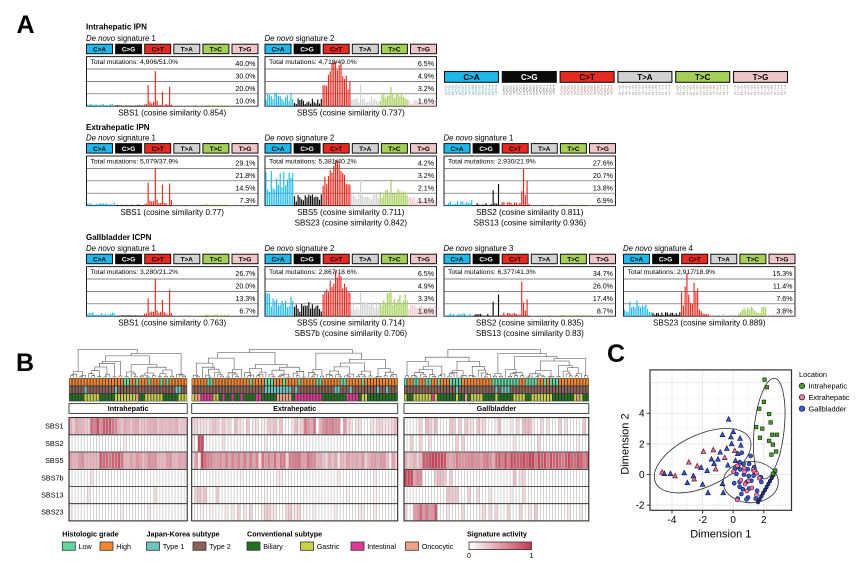  Describe the element at coordinates (313, 62) in the screenshot. I see `svg-text: Total mutations: 4,718/49.0%` at that location.